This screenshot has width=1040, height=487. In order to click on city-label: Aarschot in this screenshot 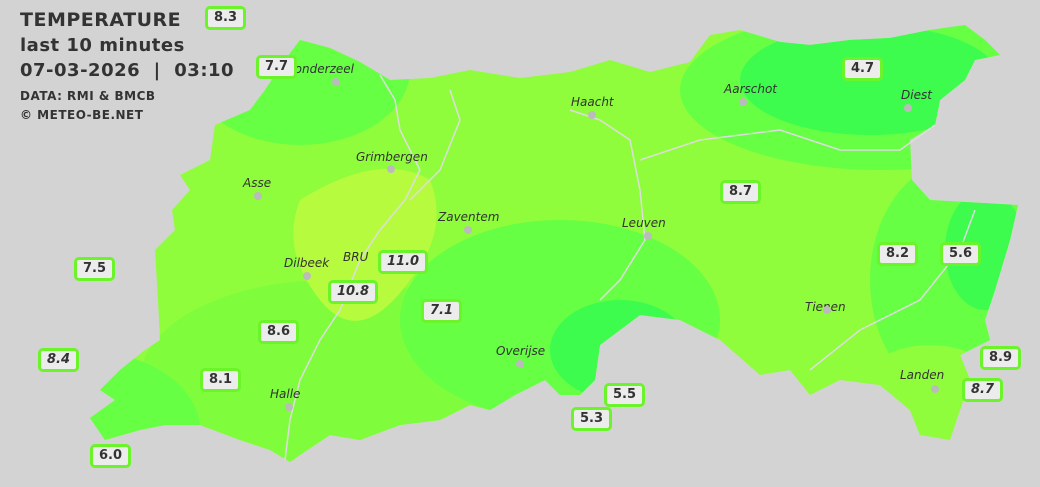, I will do `click(750, 89)`.